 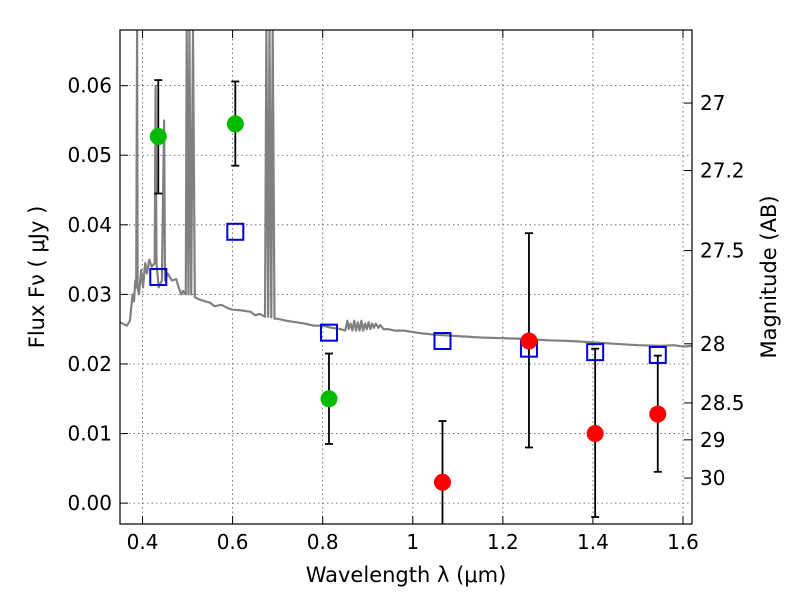 What do you see at coordinates (89, 503) in the screenshot?
I see `y-tick-label: 0.00` at bounding box center [89, 503].